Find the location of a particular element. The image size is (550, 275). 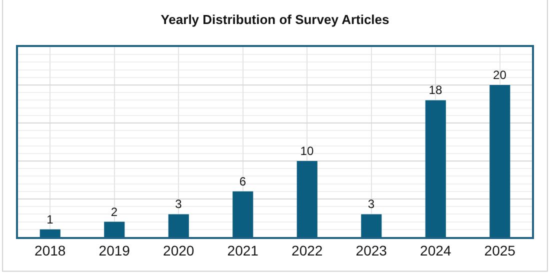

x-tick-label: 2018 is located at coordinates (50, 250).